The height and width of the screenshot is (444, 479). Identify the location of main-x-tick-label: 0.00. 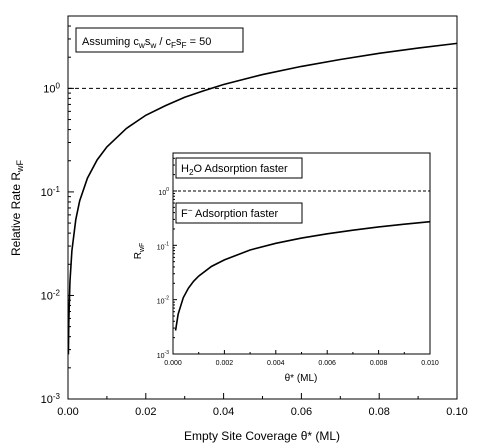
(67, 412).